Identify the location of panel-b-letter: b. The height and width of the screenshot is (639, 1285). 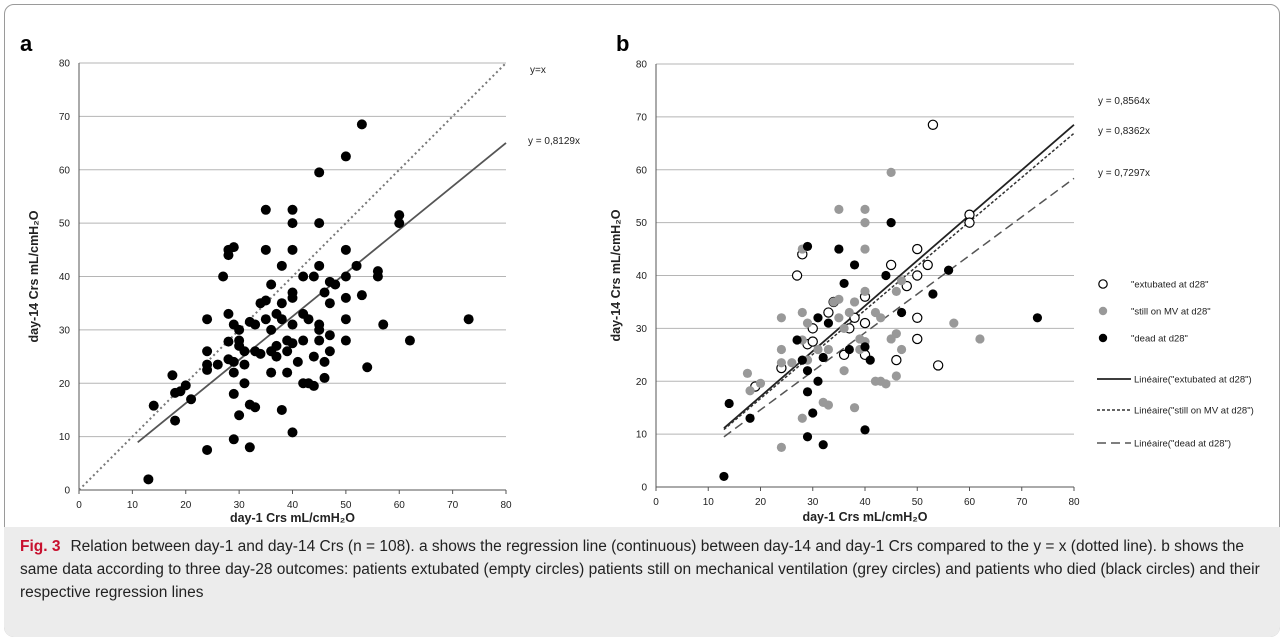
(622, 43).